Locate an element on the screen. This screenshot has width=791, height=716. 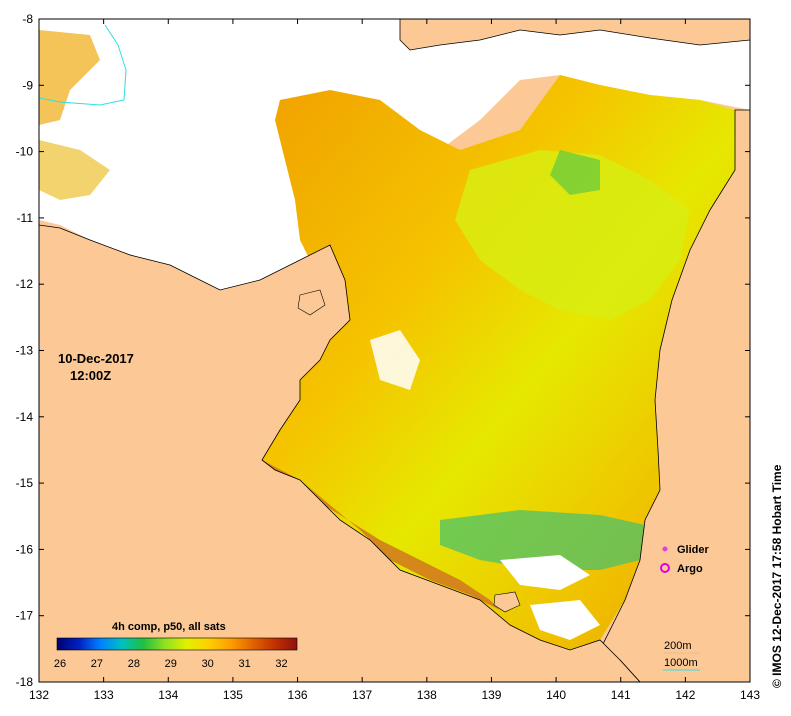
x-tick-label: 138 is located at coordinates (427, 695).